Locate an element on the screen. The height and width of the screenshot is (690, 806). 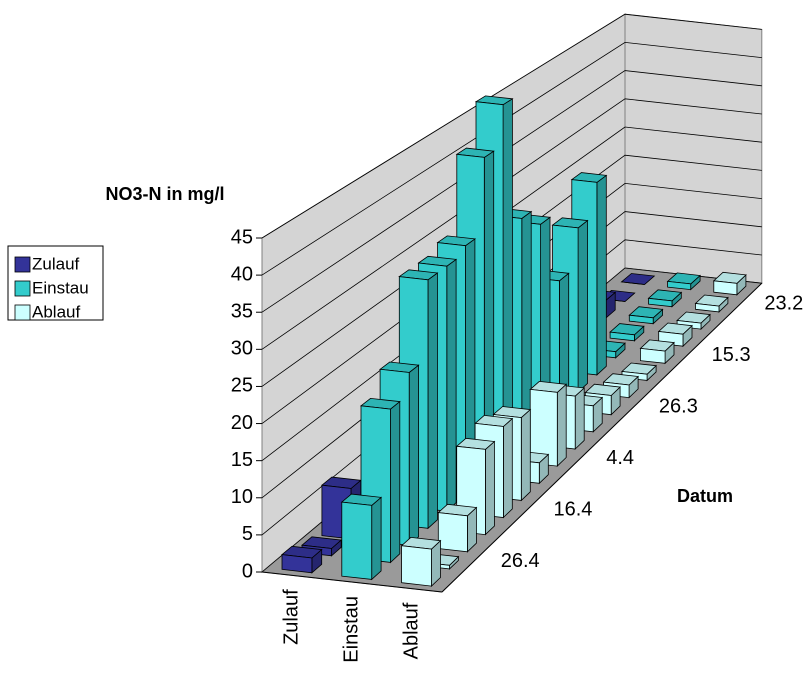
back-wall is located at coordinates (693, 148).